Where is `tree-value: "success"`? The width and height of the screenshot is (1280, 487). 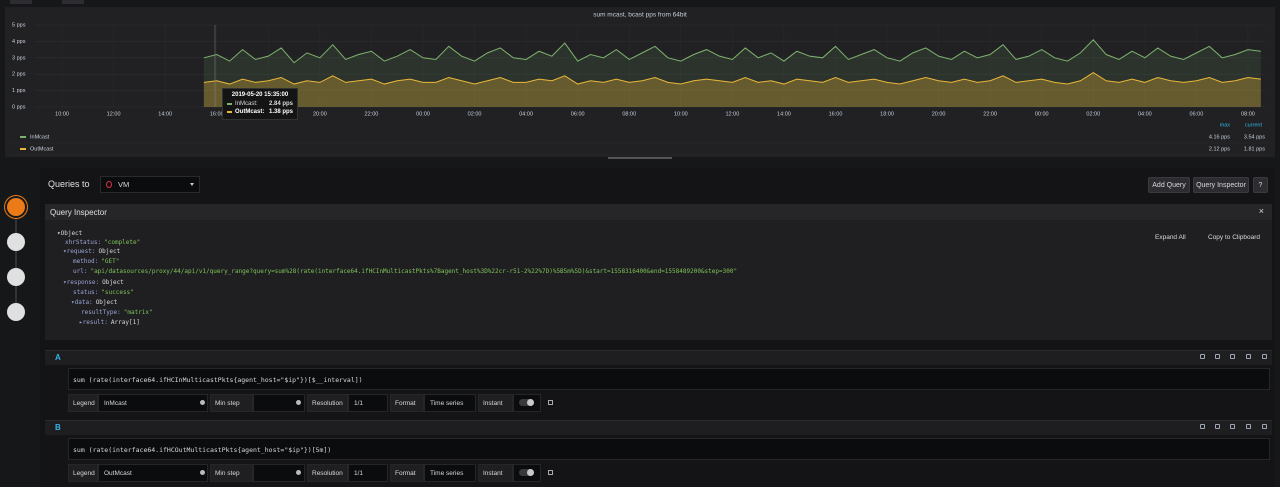 tree-value: "success" is located at coordinates (117, 292).